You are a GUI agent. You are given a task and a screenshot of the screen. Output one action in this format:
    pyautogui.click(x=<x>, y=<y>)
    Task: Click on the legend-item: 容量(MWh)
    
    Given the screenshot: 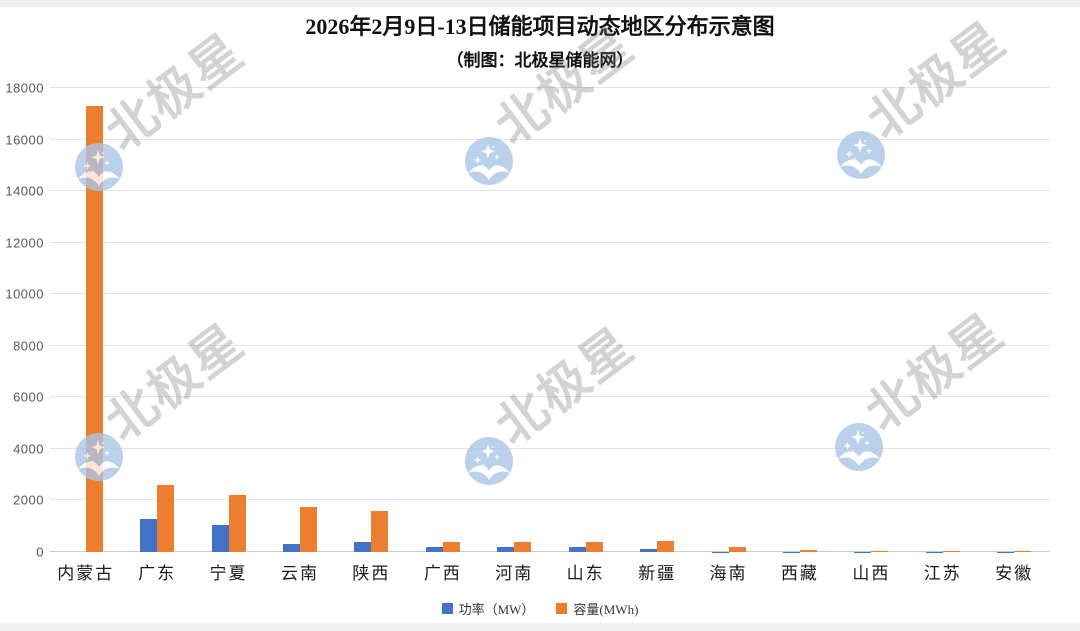 What is the action you would take?
    pyautogui.click(x=597, y=608)
    